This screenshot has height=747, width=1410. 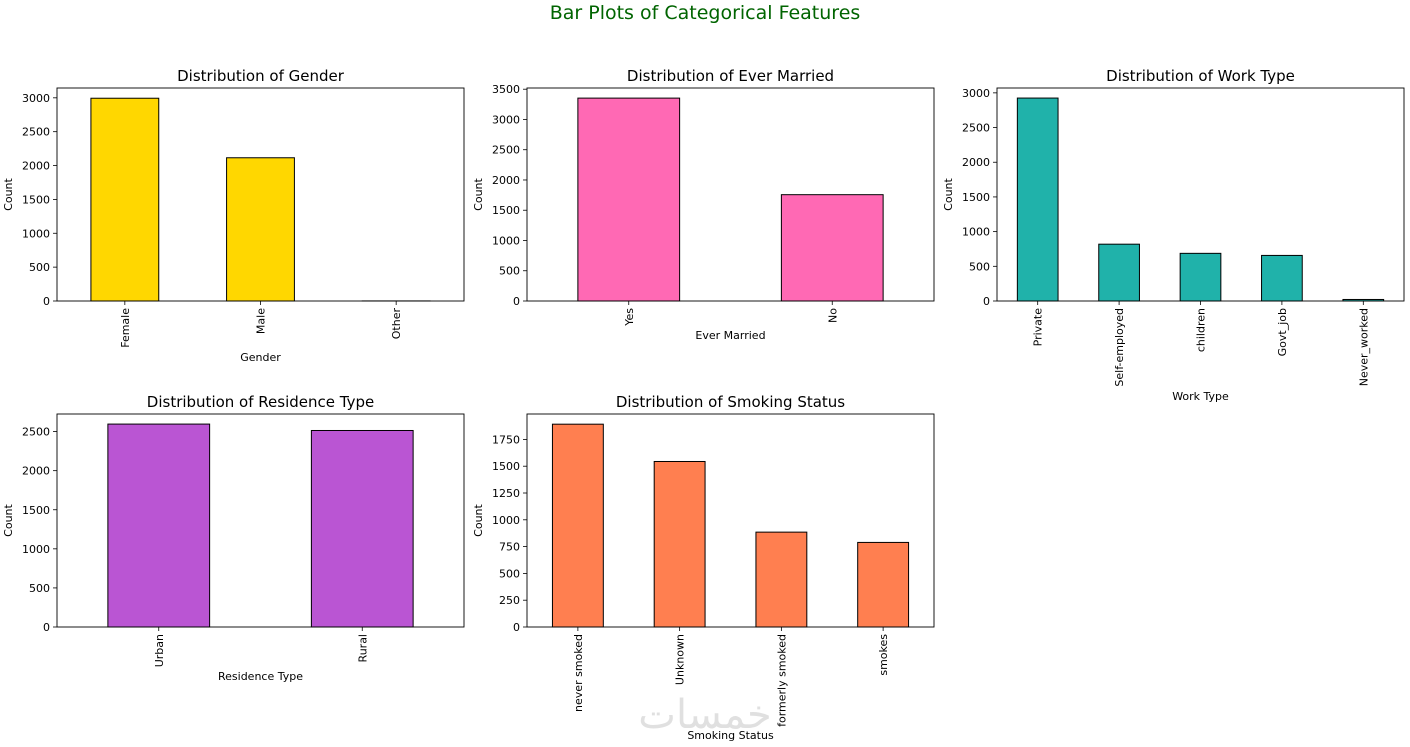 What do you see at coordinates (1038, 327) in the screenshot?
I see `x-tick-label: Private` at bounding box center [1038, 327].